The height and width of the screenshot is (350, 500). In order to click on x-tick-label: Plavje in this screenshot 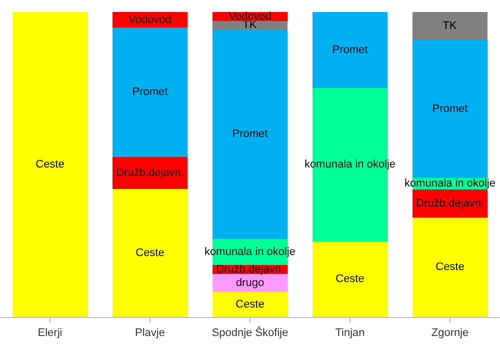, I will do `click(150, 333)`.